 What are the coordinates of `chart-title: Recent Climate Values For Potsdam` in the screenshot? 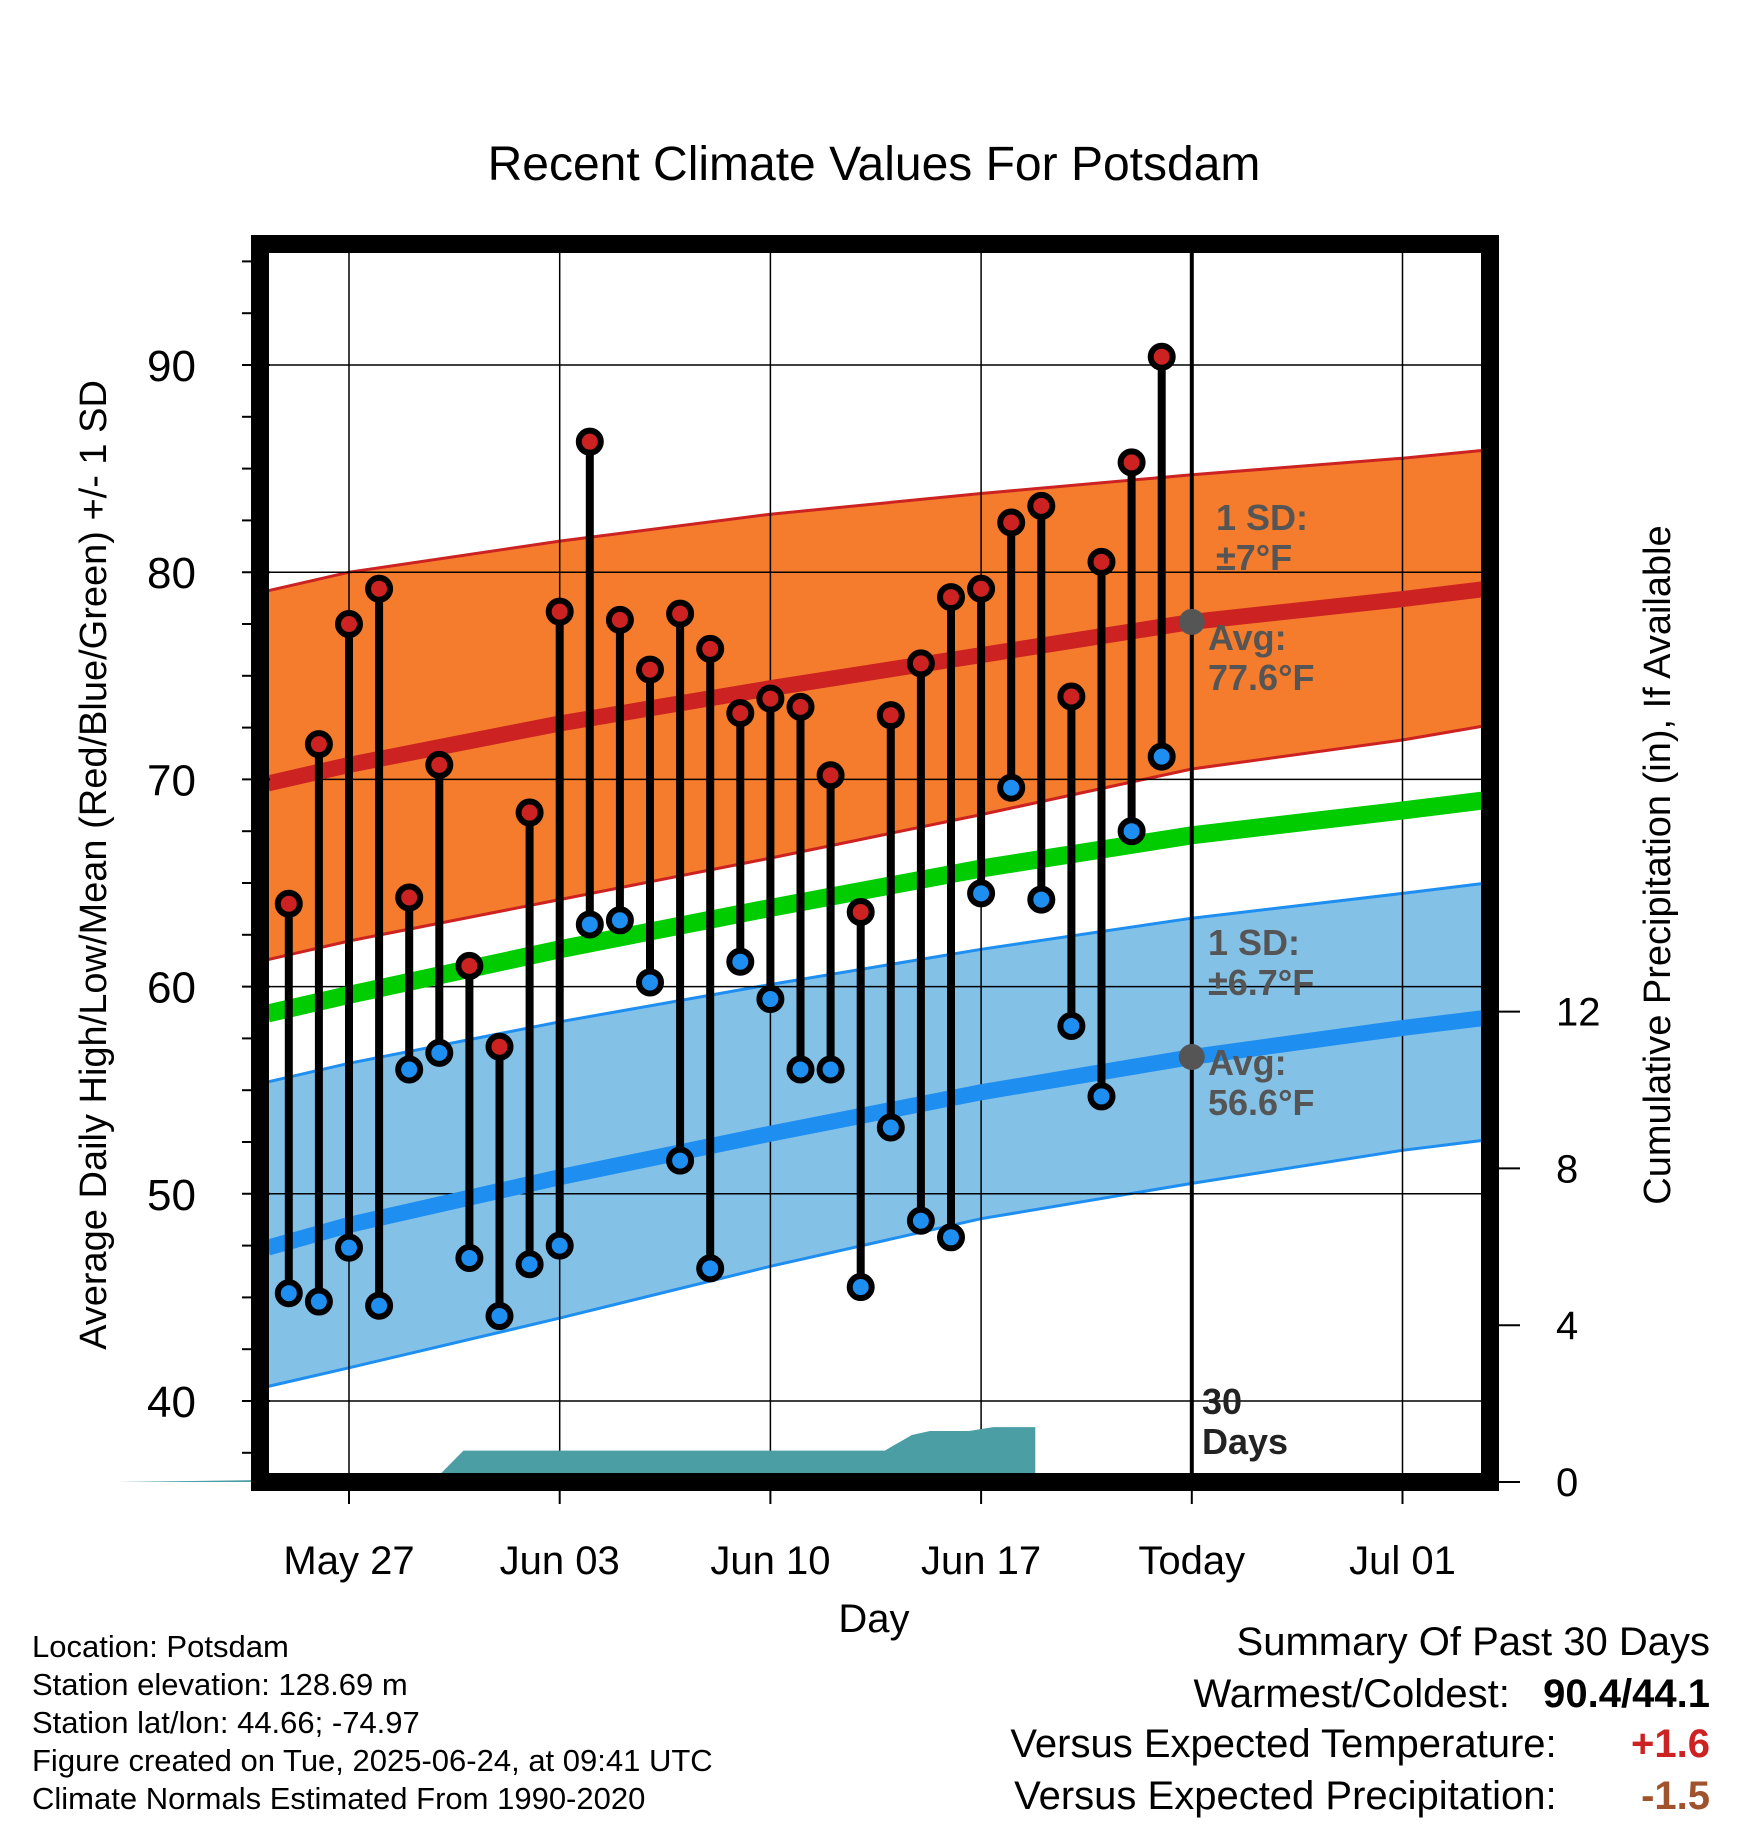 It's located at (874, 164).